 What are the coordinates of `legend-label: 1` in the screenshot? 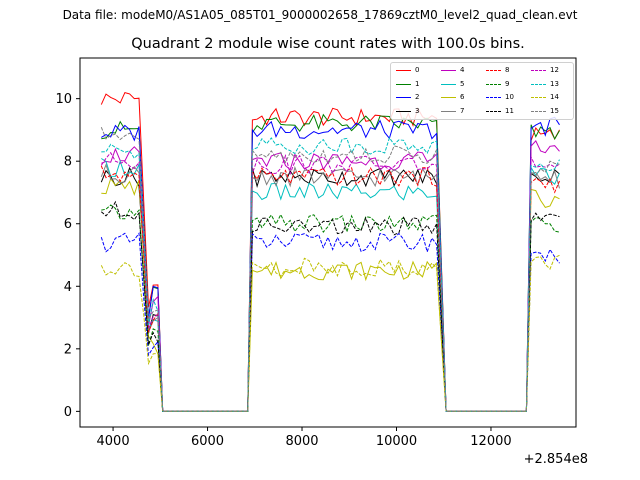 It's located at (417, 83).